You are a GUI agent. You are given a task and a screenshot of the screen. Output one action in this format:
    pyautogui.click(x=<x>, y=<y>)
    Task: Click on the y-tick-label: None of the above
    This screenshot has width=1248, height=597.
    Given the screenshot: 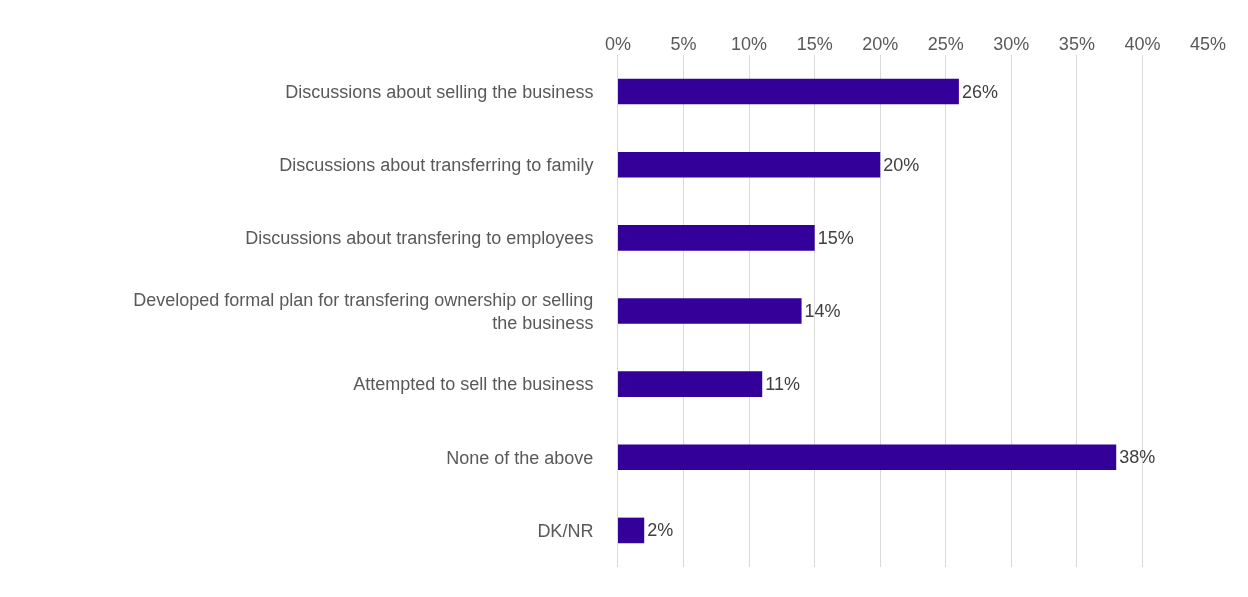 What is the action you would take?
    pyautogui.click(x=520, y=457)
    